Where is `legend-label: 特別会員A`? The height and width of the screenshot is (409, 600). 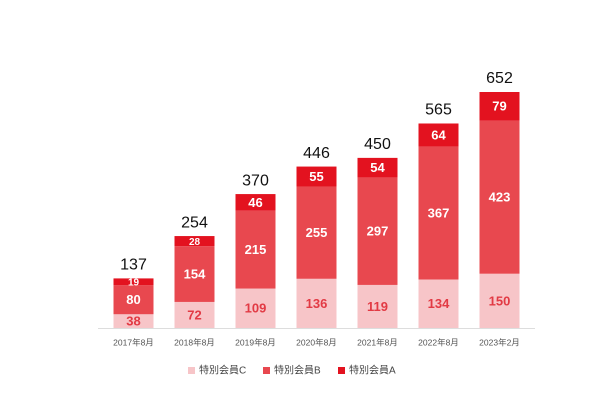 legend-label: 特別会員A is located at coordinates (372, 370).